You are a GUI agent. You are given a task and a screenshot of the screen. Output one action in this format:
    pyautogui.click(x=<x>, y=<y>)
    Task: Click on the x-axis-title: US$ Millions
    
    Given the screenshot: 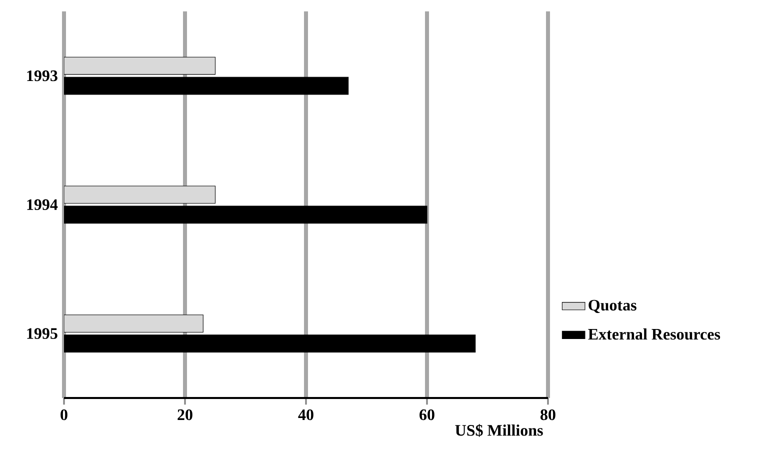 What is the action you would take?
    pyautogui.click(x=499, y=430)
    